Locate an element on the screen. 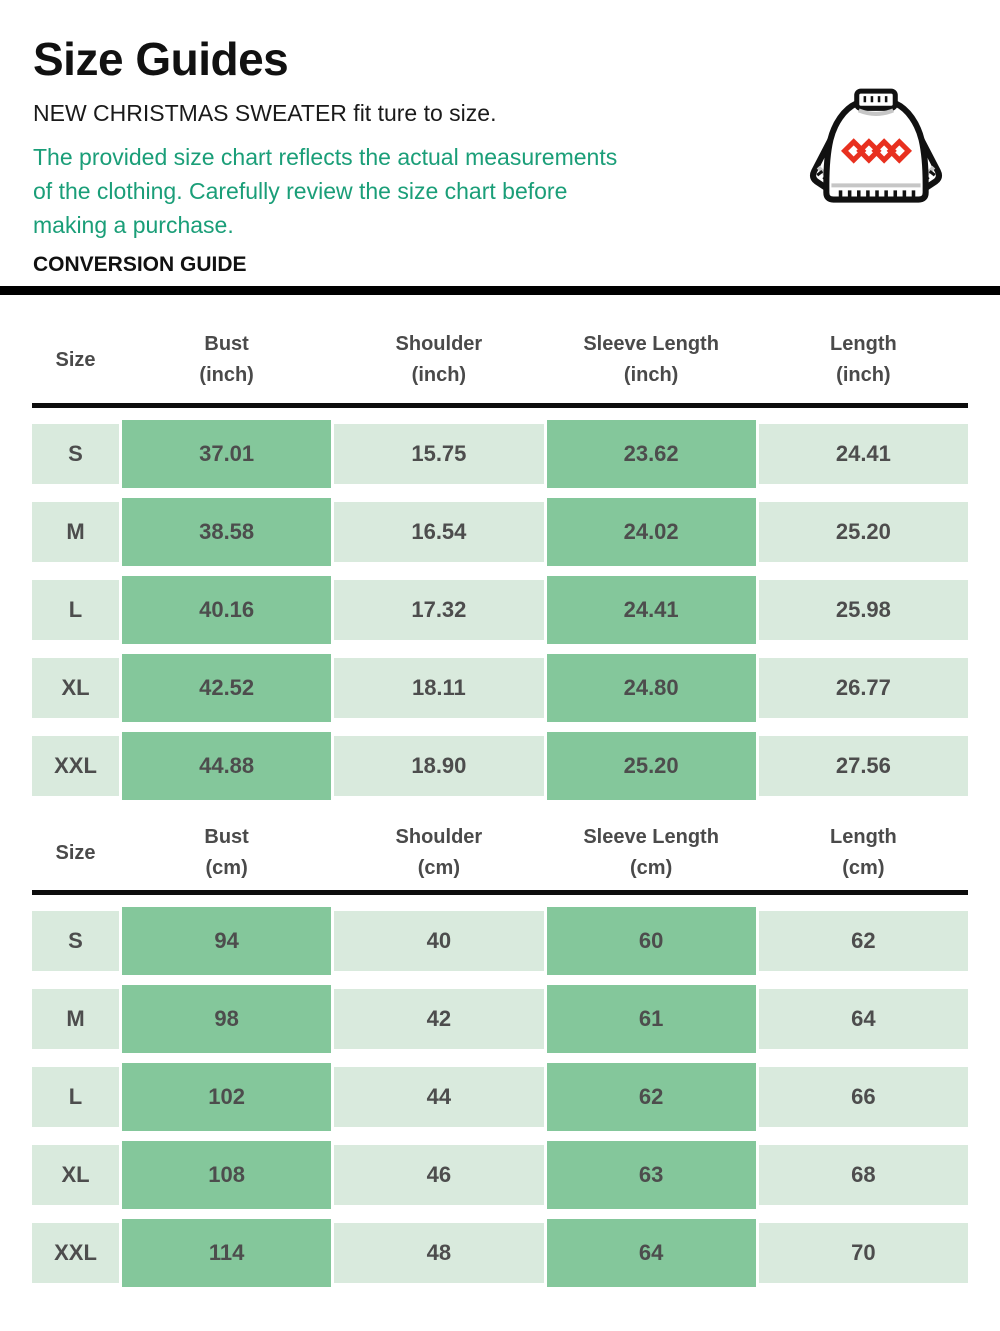  cell-bust: 42.52 is located at coordinates (227, 688).